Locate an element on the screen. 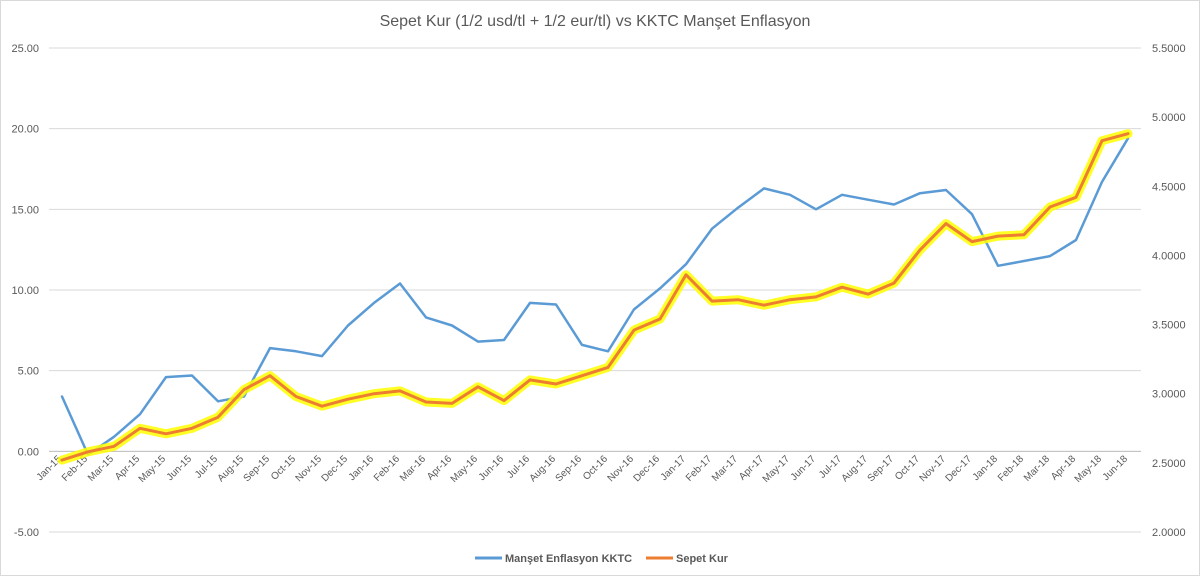 The image size is (1200, 576). x-tick-label: Jun-18 is located at coordinates (1116, 468).